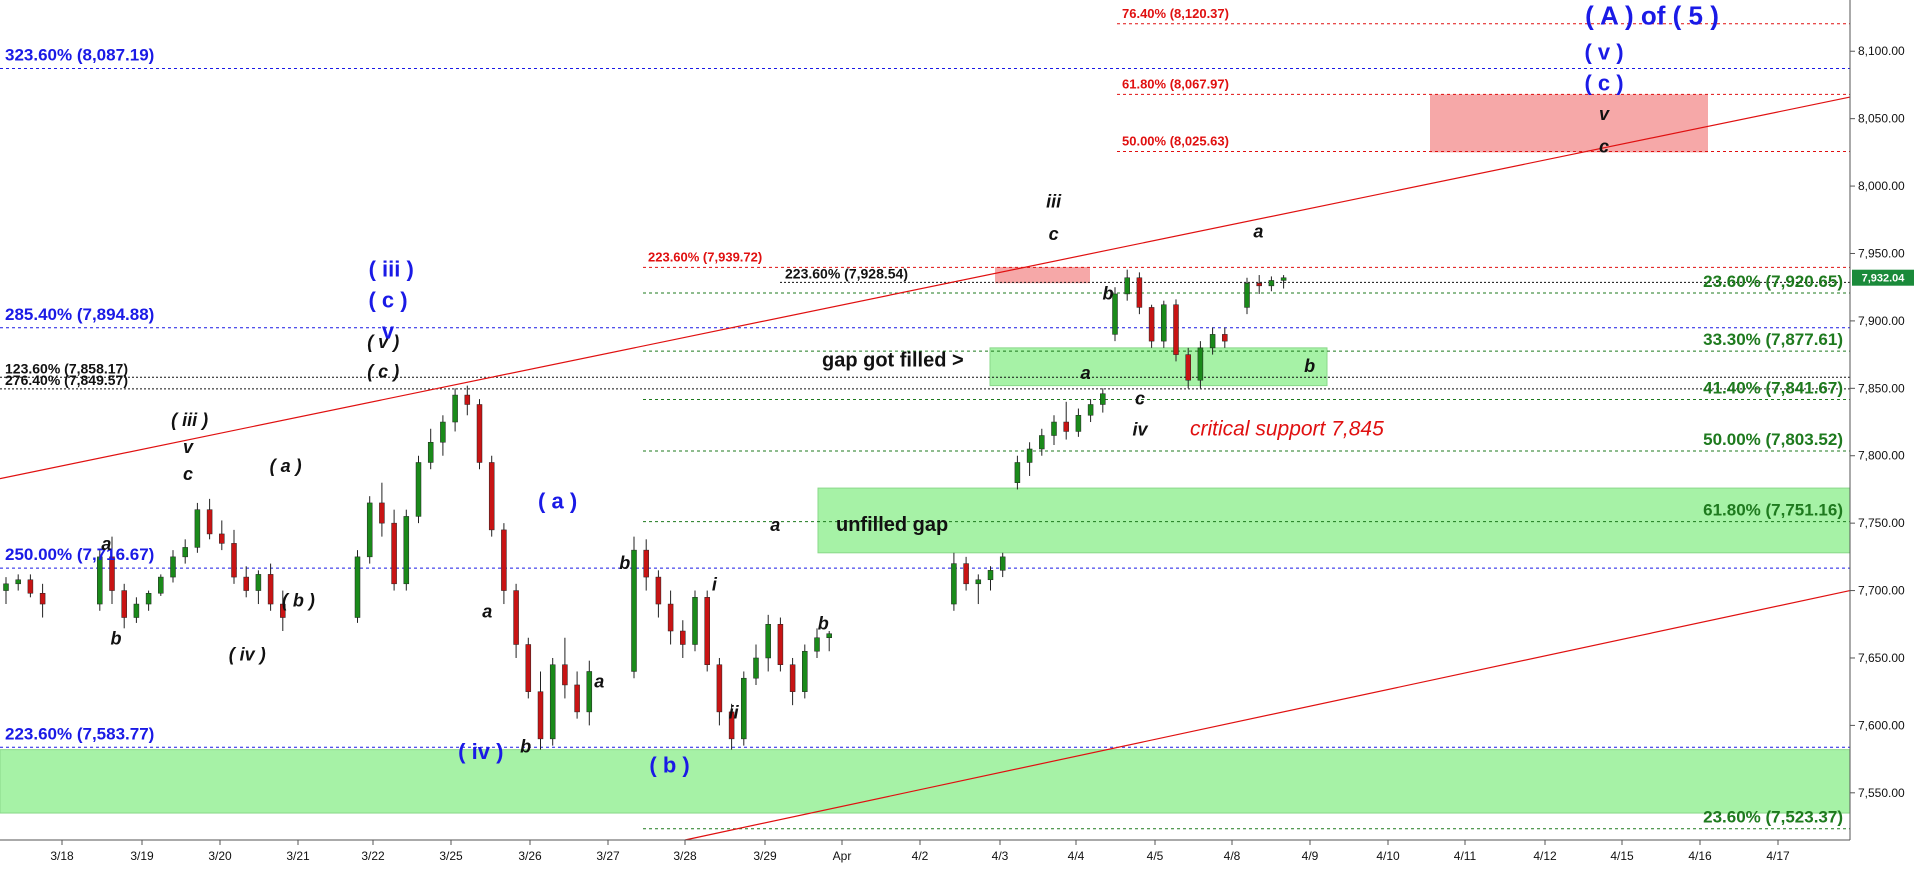 The width and height of the screenshot is (1916, 877). I want to click on wave-label: ( iv ), so click(247, 655).